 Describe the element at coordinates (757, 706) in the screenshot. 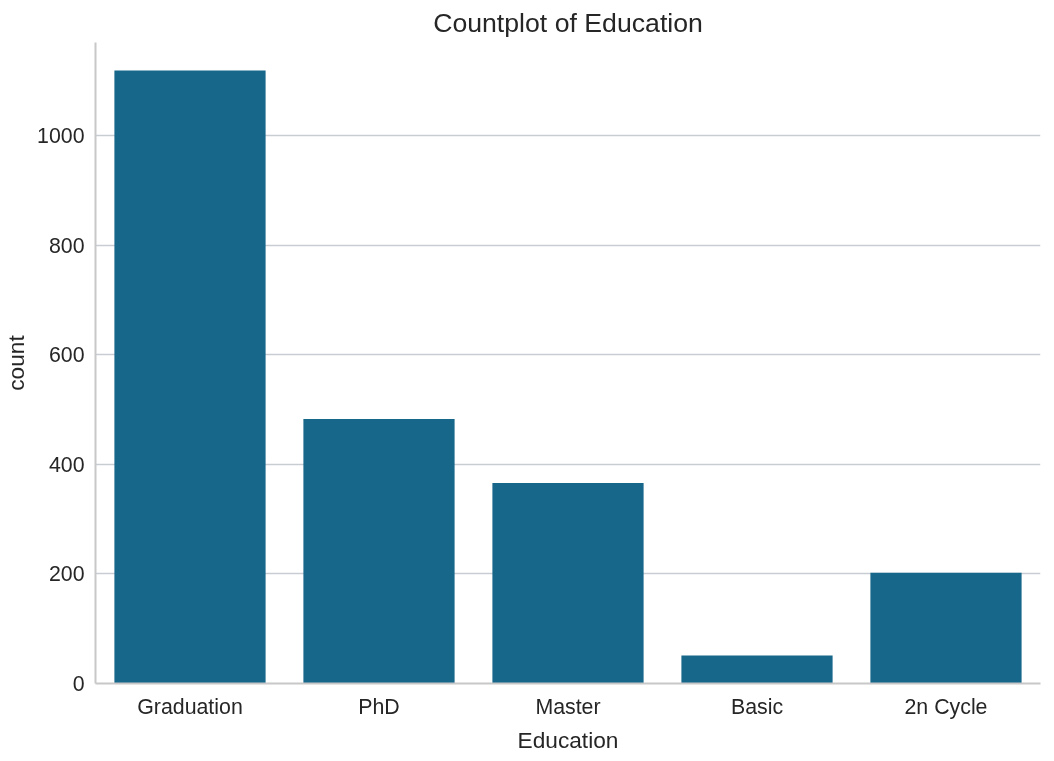

I see `x-tick-label: Basic` at that location.